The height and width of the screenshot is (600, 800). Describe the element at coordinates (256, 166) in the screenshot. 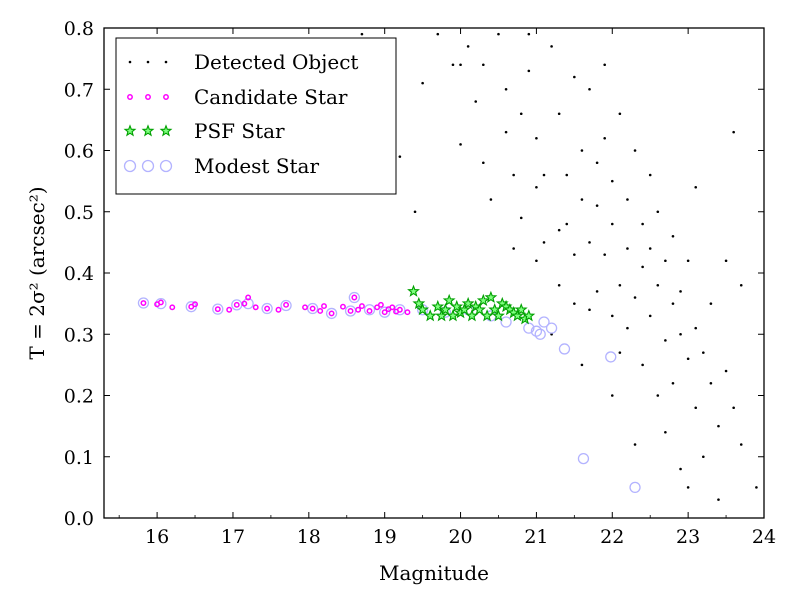

I see `legend-label: Modest Star` at that location.